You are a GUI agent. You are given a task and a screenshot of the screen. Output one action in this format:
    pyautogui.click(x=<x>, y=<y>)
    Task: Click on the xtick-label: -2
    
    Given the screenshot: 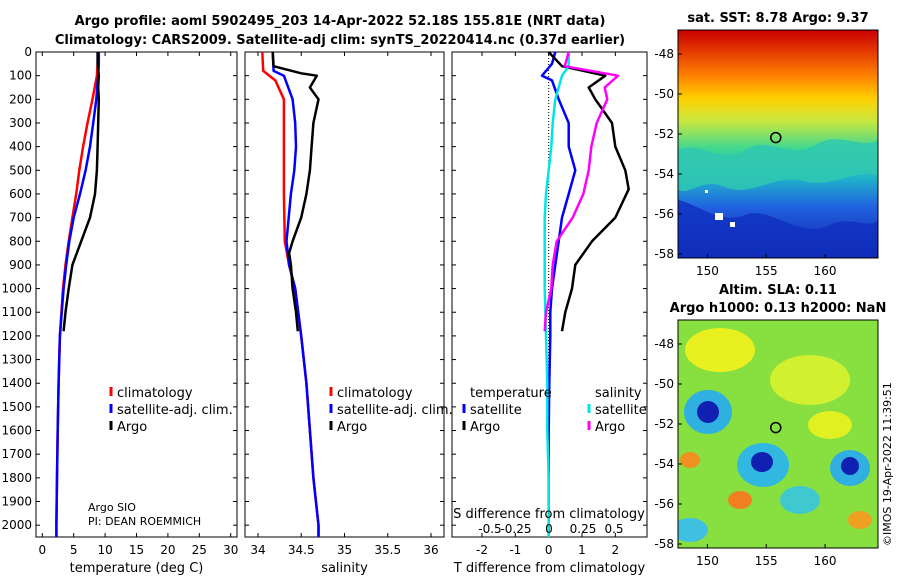 What is the action you would take?
    pyautogui.click(x=482, y=550)
    